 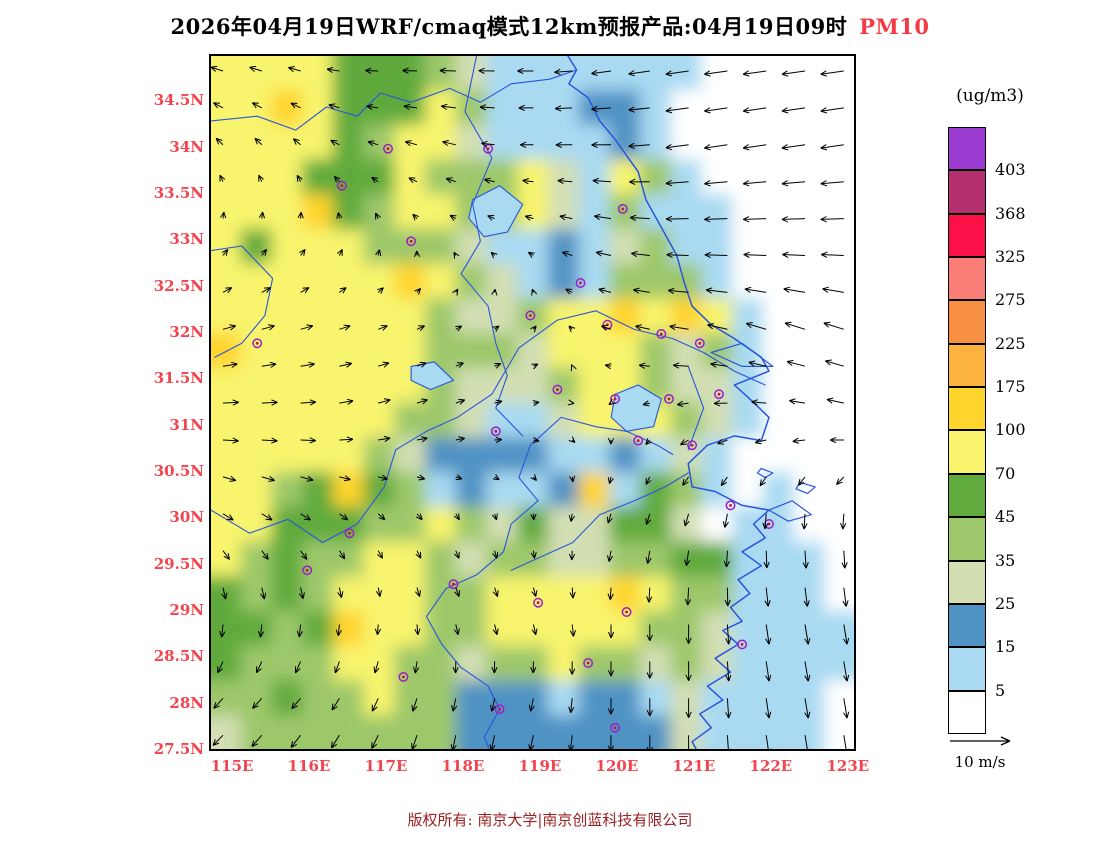 I want to click on lon-tick-label: 118E, so click(x=463, y=766).